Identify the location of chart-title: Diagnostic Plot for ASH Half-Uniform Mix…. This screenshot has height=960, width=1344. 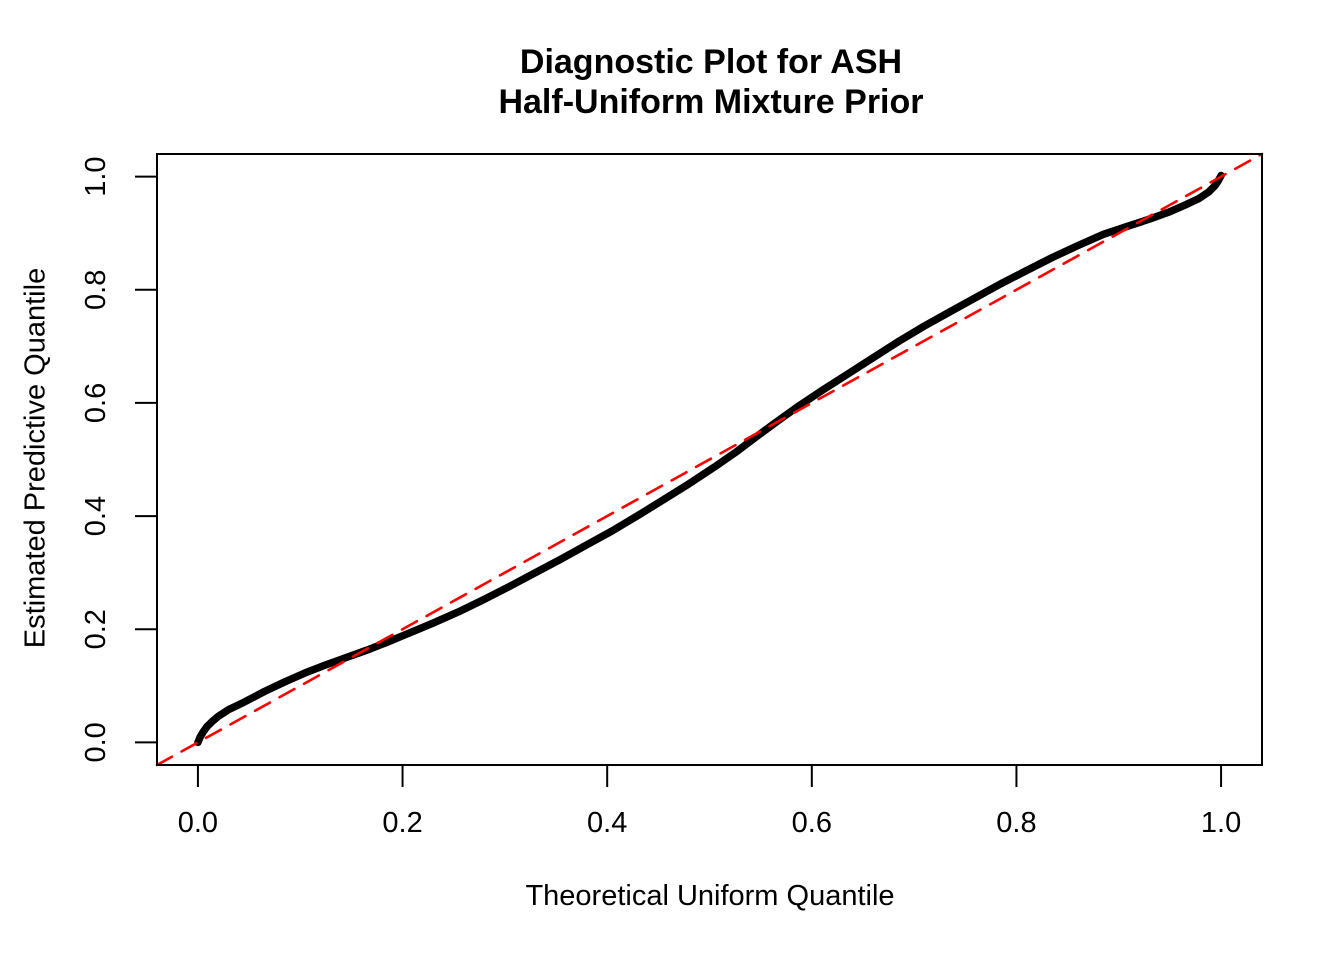
(672, 82).